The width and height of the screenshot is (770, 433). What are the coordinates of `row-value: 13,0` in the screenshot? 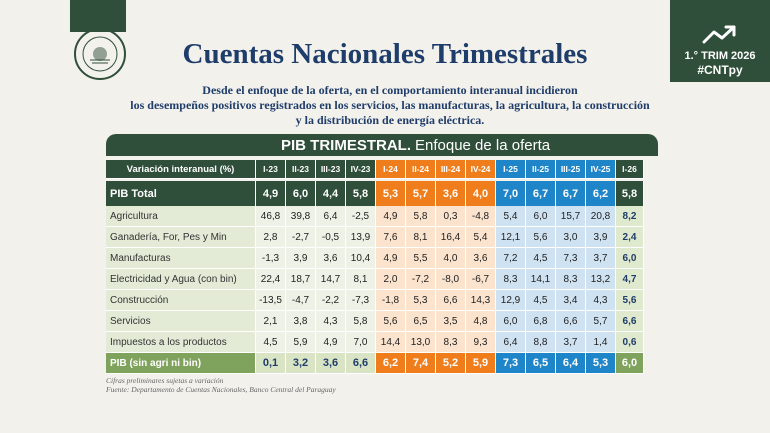 It's located at (421, 342).